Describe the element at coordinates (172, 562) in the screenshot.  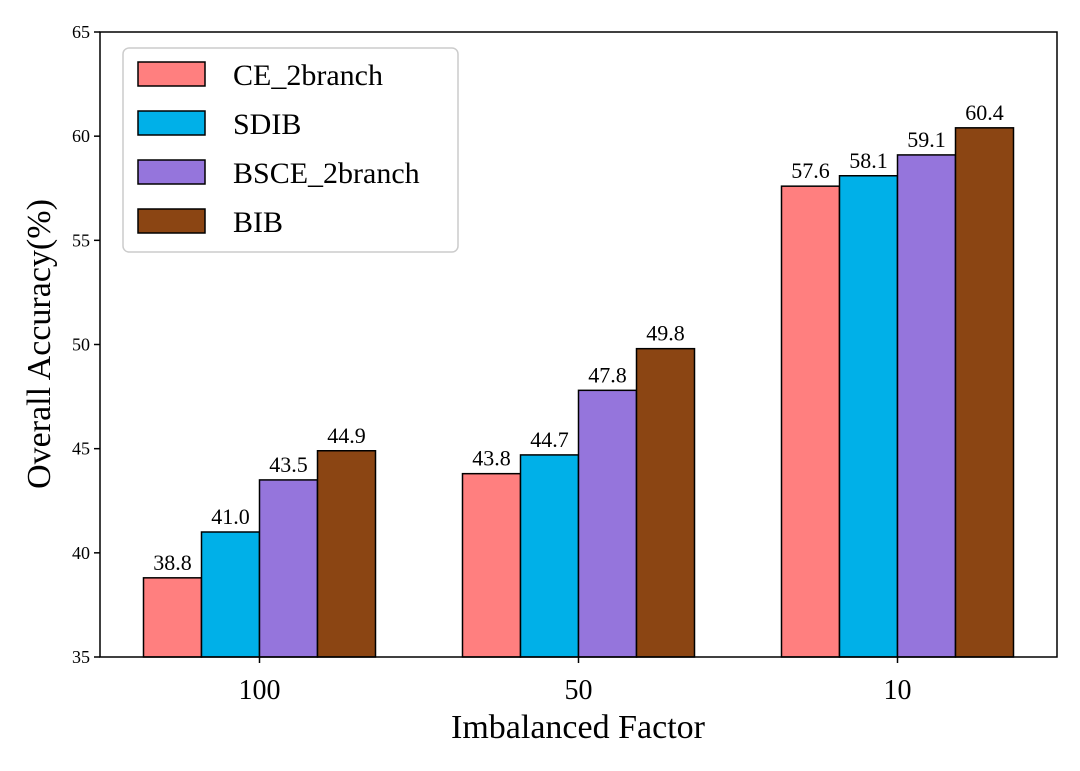
I see `data-label: 38.8` at that location.